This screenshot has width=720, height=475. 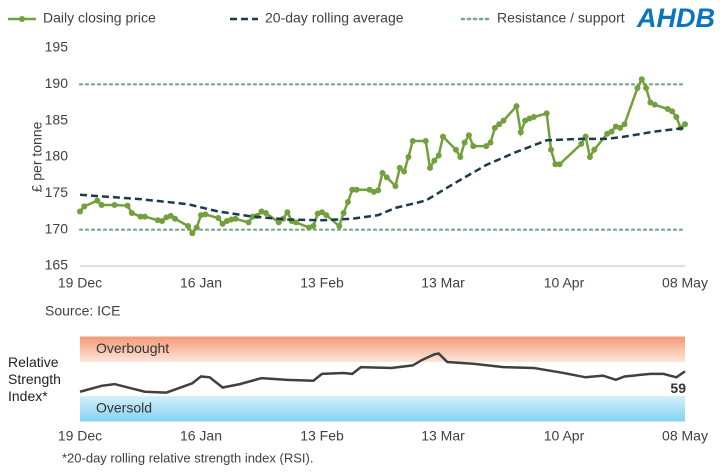 What do you see at coordinates (57, 119) in the screenshot?
I see `y-tick-label: 185` at bounding box center [57, 119].